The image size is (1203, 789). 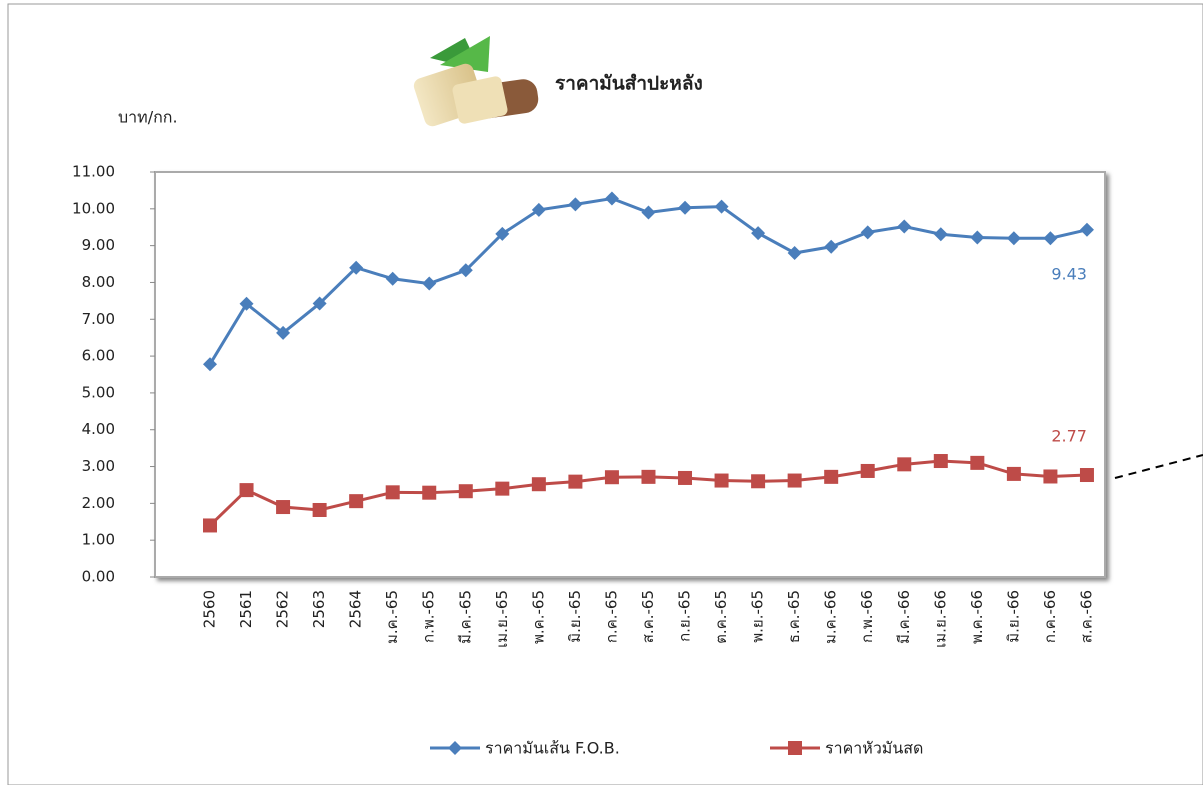 I want to click on x-tick-label: ก.พ.-65, so click(x=429, y=616).